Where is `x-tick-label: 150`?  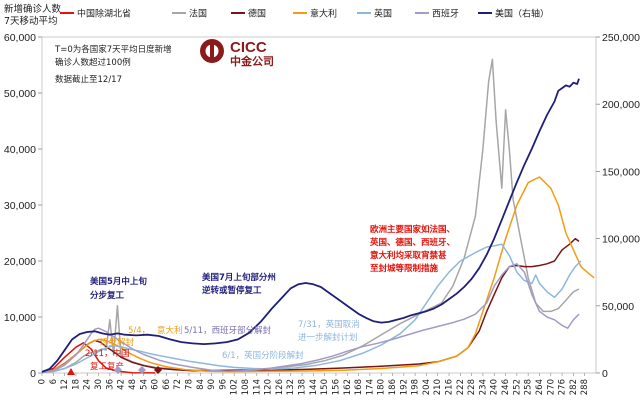
x-tick-label: 150 is located at coordinates (325, 387).